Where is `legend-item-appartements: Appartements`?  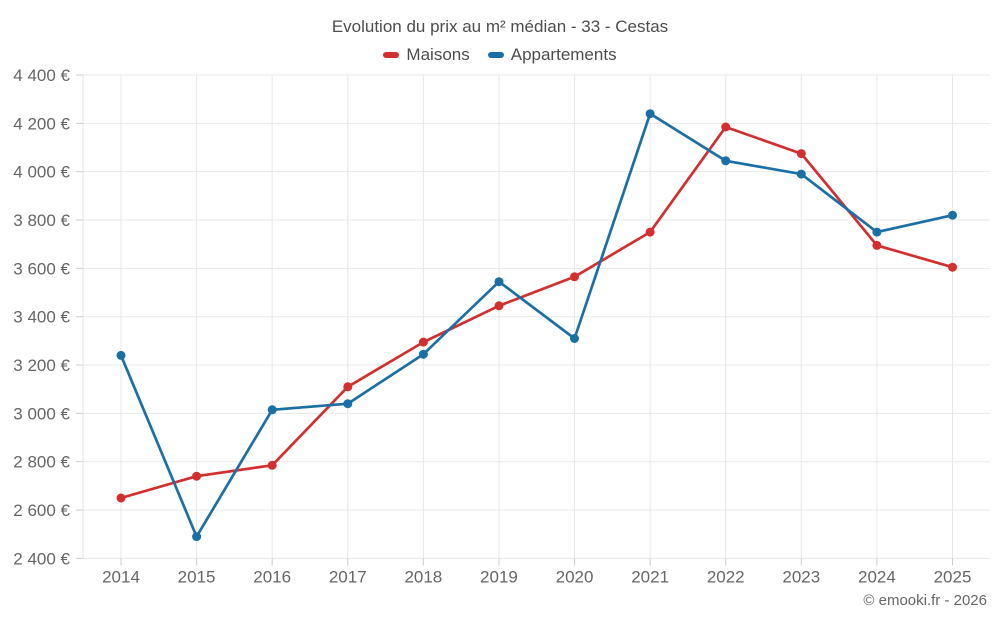 legend-item-appartements: Appartements is located at coordinates (552, 55).